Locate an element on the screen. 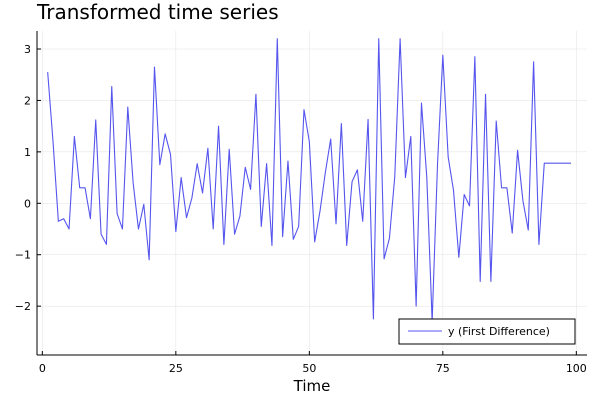 The height and width of the screenshot is (400, 600). legend: y (First Difference) is located at coordinates (487, 331).